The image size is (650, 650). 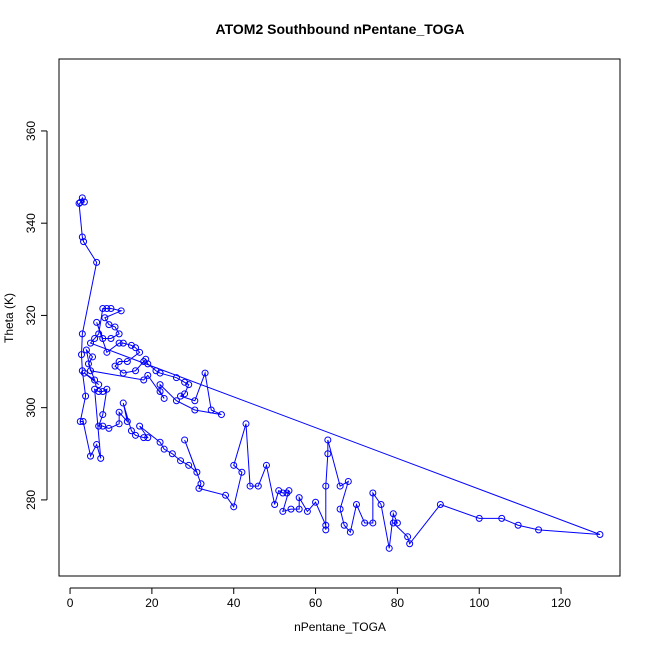 I want to click on x-tick-label: 80, so click(x=398, y=603).